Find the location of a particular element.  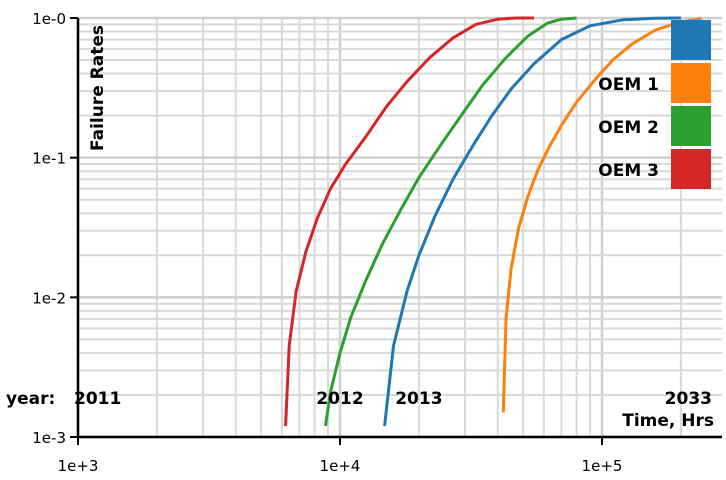

x-tick-label: 1e+4 is located at coordinates (340, 466).